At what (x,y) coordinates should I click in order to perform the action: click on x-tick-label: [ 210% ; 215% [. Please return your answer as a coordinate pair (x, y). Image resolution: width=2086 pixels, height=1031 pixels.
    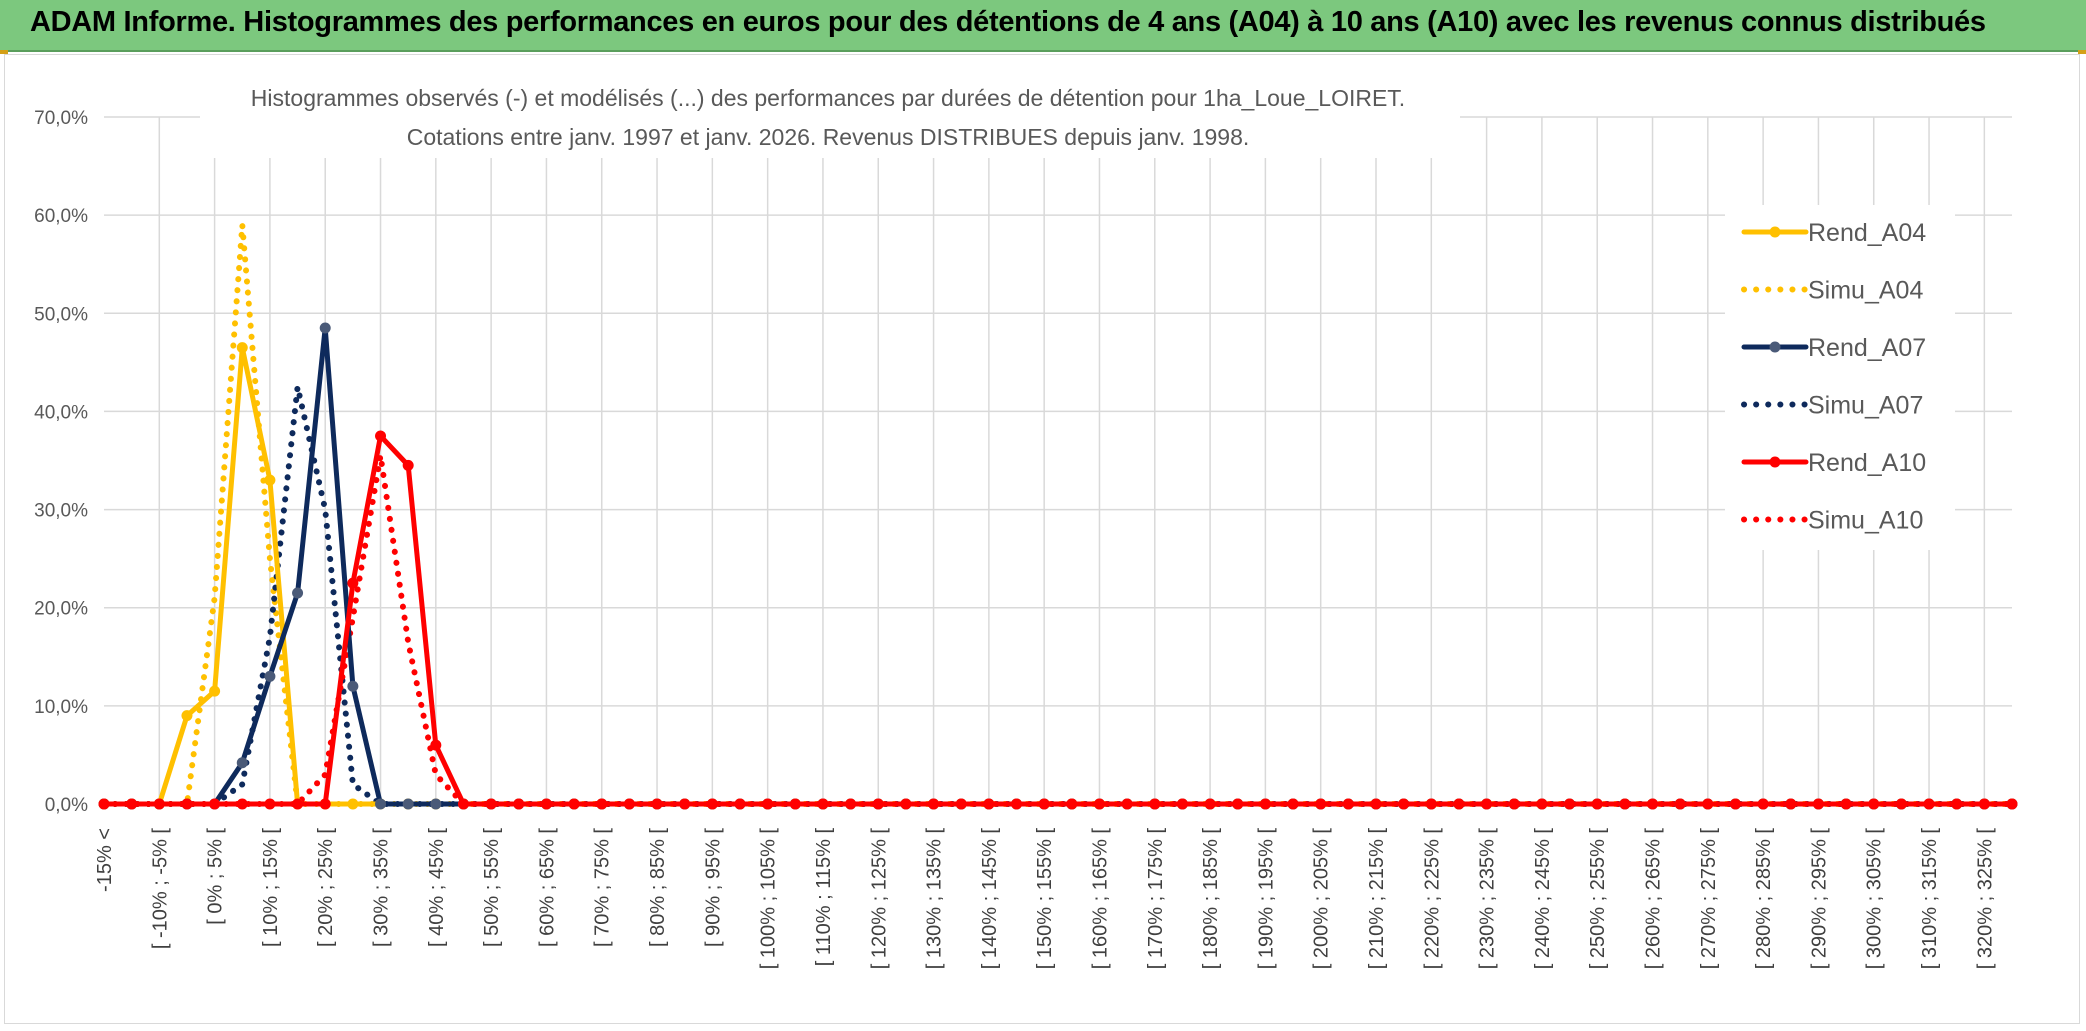
    Looking at the image, I should click on (1377, 899).